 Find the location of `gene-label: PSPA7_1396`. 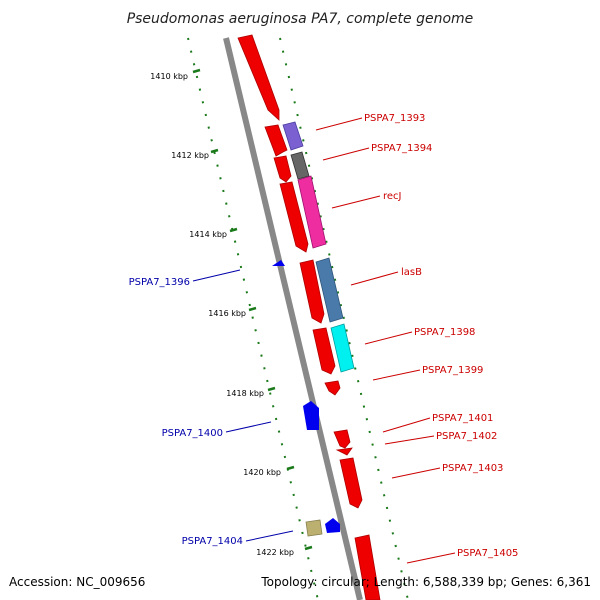

gene-label: PSPA7_1396 is located at coordinates (159, 282).